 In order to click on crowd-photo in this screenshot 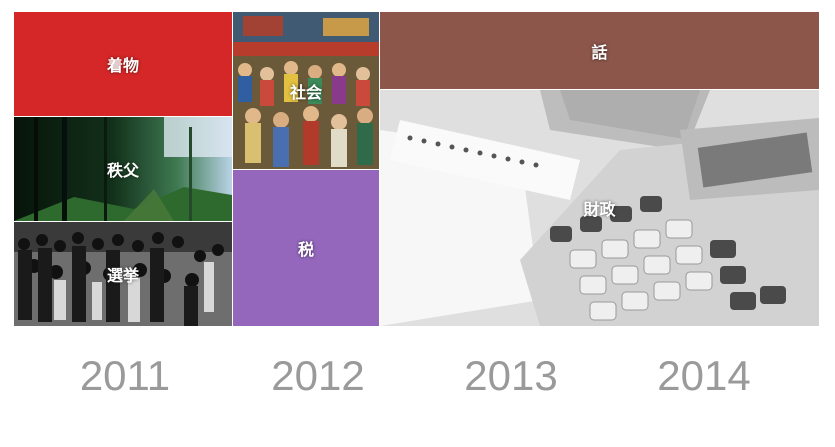, I will do `click(123, 274)`.